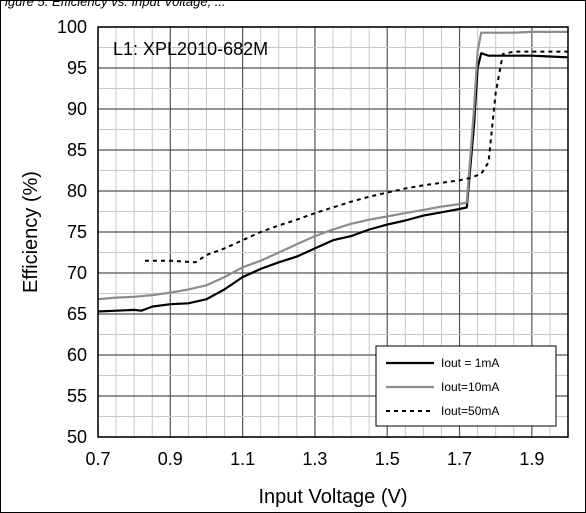 Image resolution: width=586 pixels, height=513 pixels. Describe the element at coordinates (470, 387) in the screenshot. I see `legend-label: Iout=10mA` at that location.